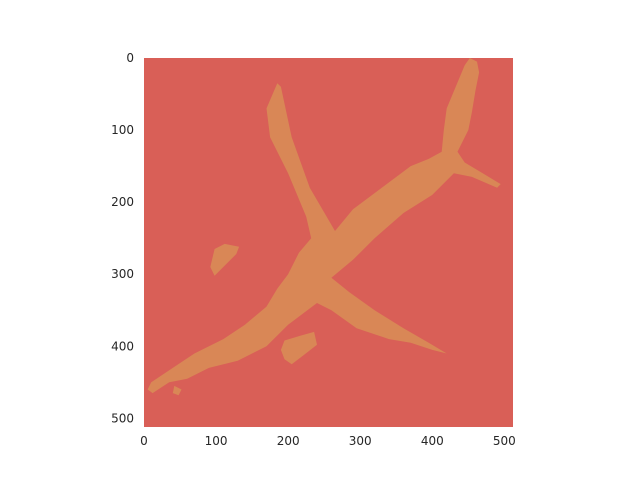 This screenshot has width=640, height=480. I want to click on y-tick-label: 400, so click(122, 346).